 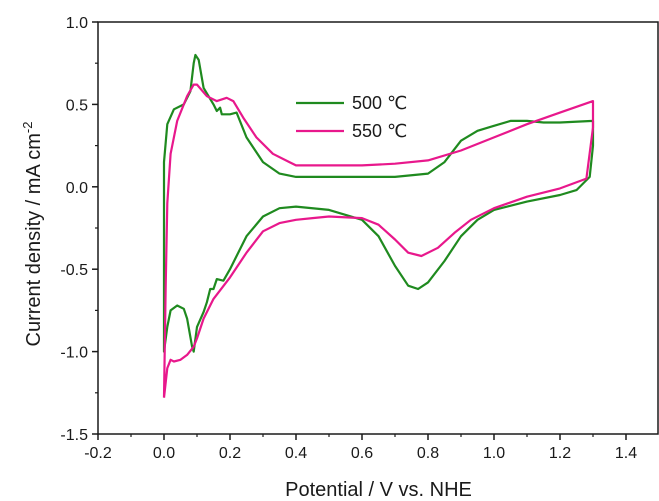 I want to click on x-tick-label: 0.8, so click(x=428, y=453).